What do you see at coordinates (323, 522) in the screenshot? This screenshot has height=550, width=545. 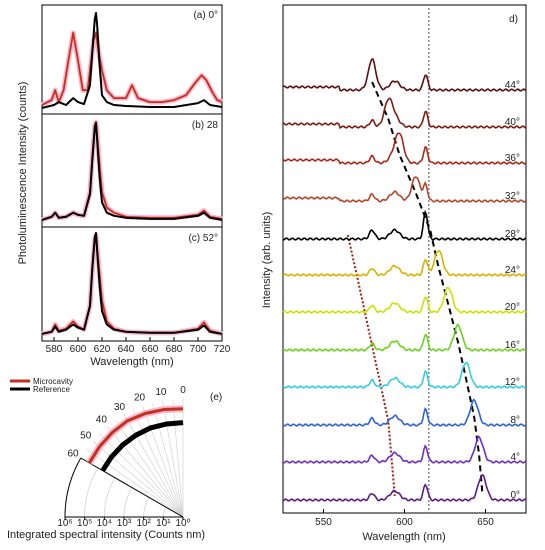 I see `right-x-tick-label: 550` at bounding box center [323, 522].